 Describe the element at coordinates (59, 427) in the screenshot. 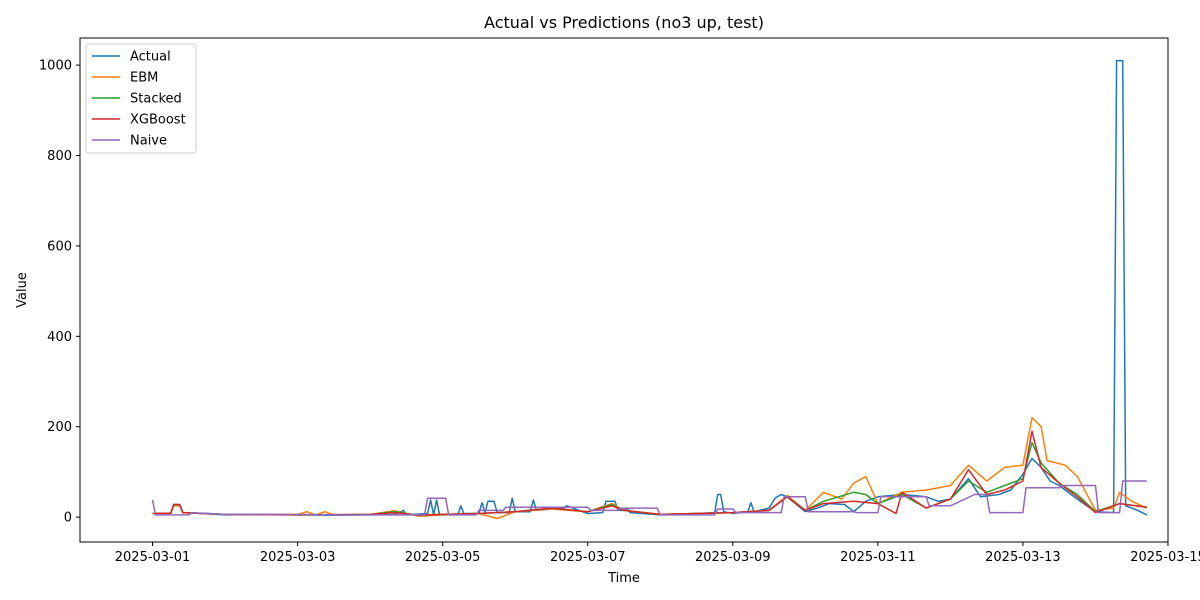

I see `y-tick-label: 200` at that location.